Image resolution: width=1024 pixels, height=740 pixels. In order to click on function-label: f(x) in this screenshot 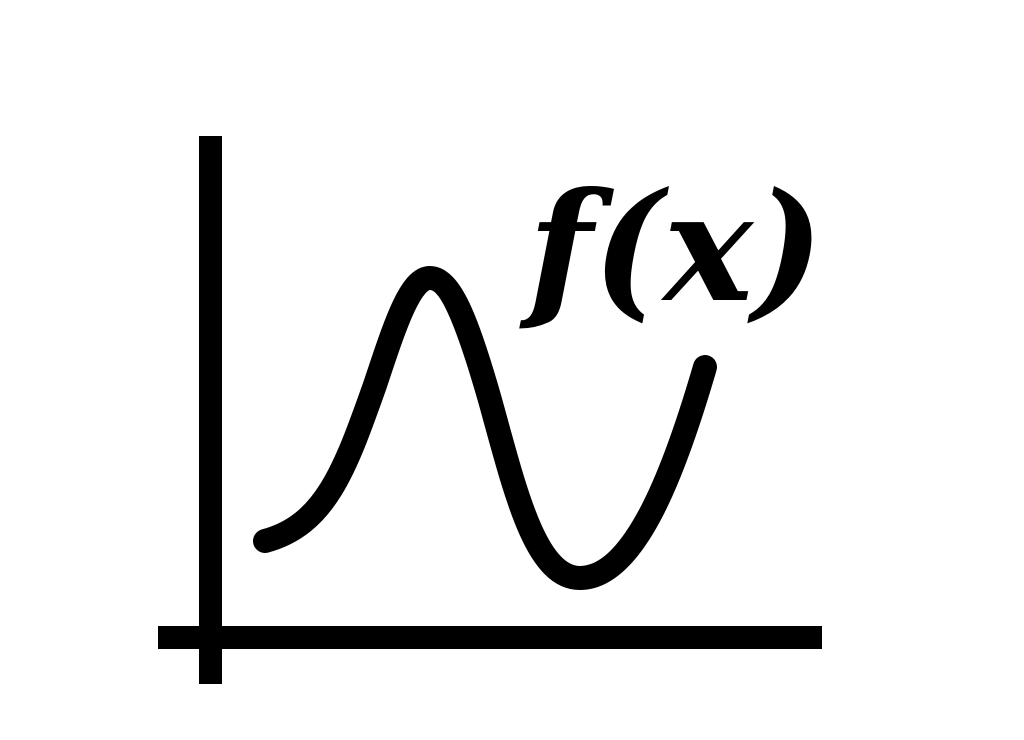, I will do `click(671, 248)`.